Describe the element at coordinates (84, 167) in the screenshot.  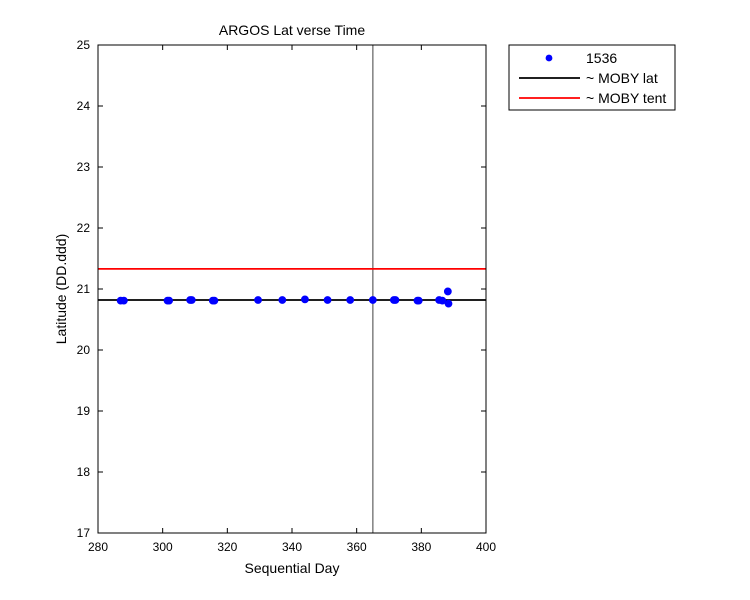
I see `y-tick-label: 23` at that location.